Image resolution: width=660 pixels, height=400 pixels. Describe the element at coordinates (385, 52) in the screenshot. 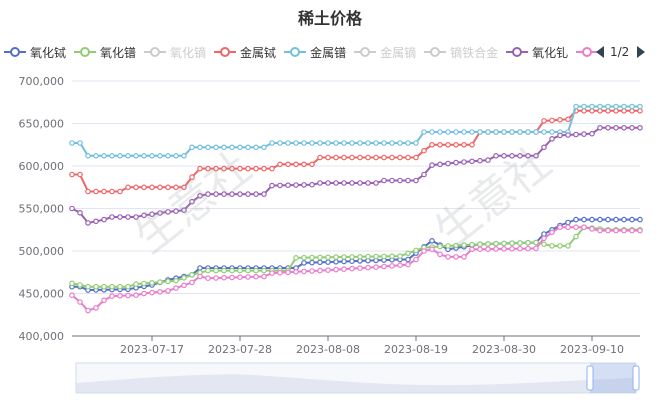

I see `legend-item-5: 金属镝` at that location.